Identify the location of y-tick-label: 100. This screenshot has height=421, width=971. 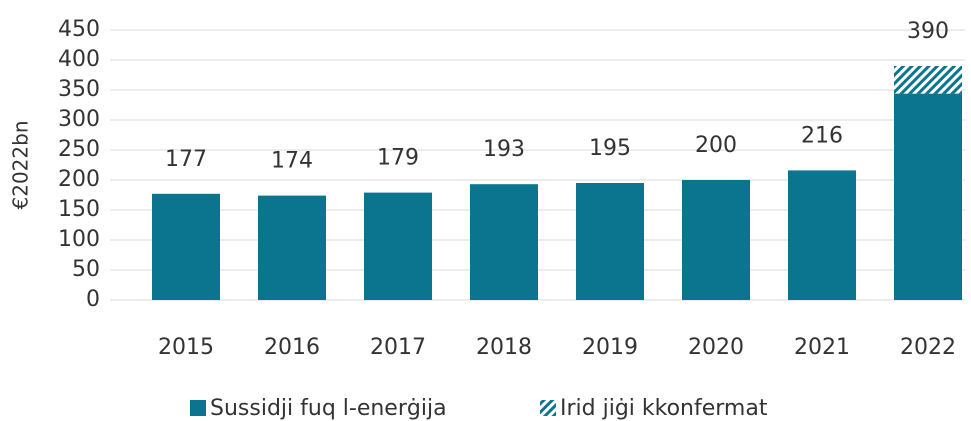
(79, 239).